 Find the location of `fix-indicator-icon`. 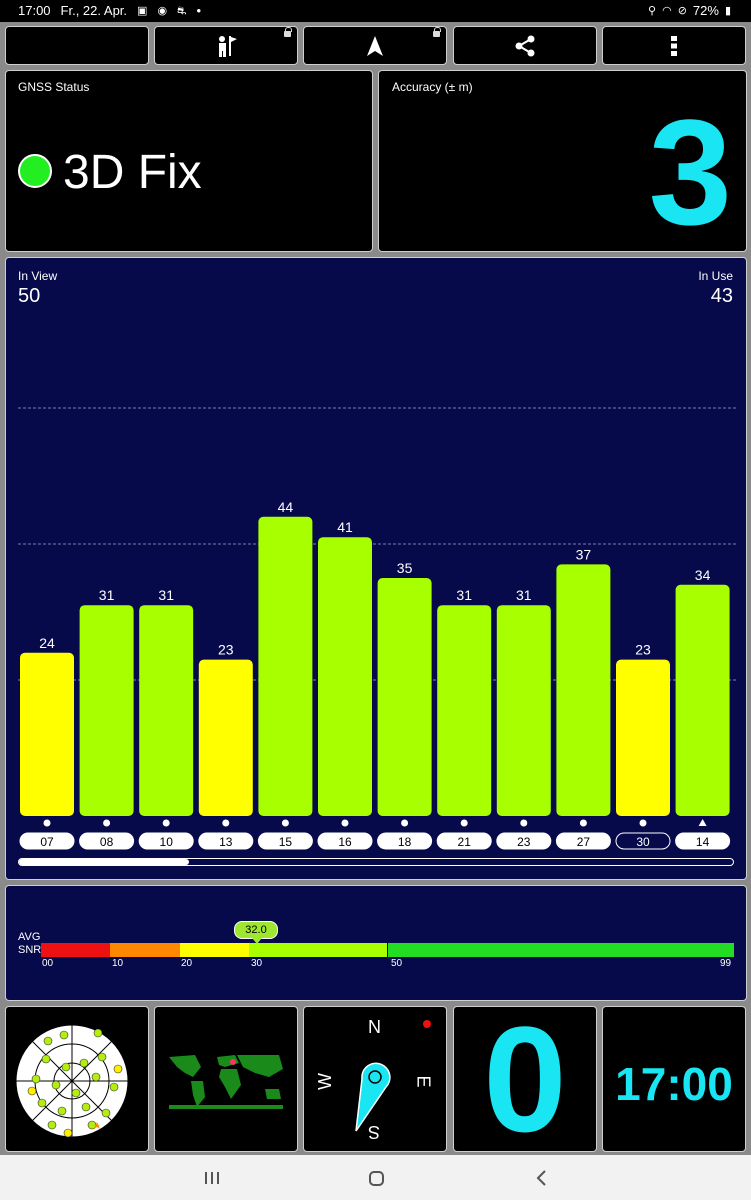

fix-indicator-icon is located at coordinates (35, 171).